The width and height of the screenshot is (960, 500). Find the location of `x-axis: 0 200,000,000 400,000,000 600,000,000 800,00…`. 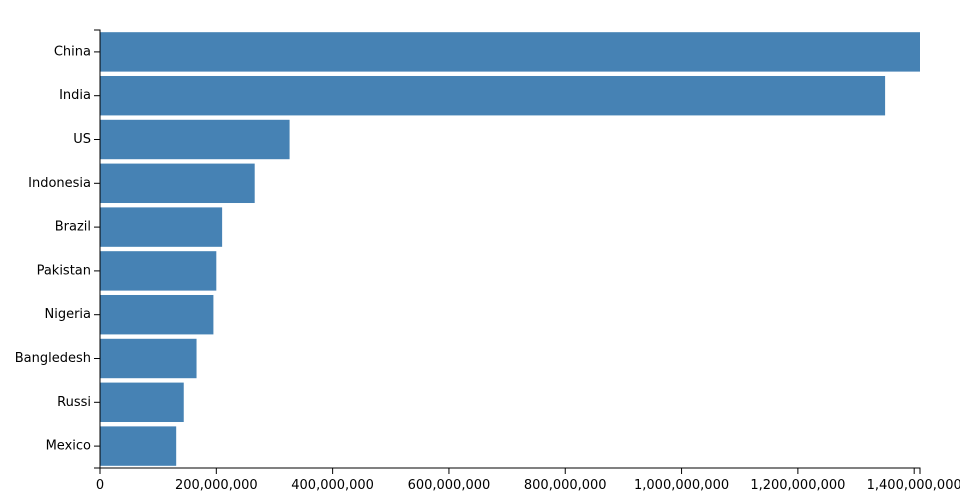

x-axis: 0 200,000,000 400,000,000 600,000,000 800,00… is located at coordinates (528, 480).